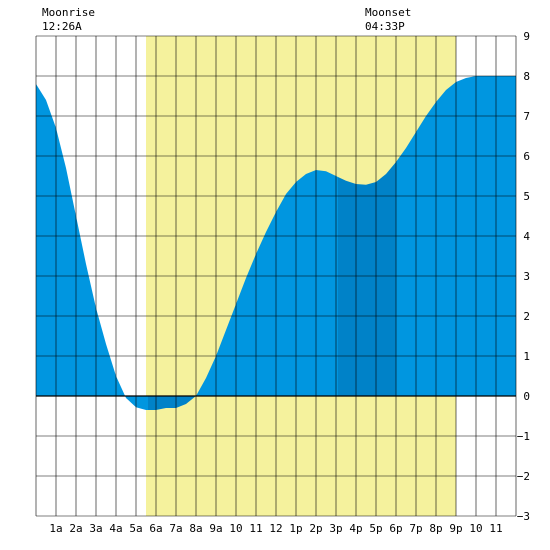  What do you see at coordinates (415, 528) in the screenshot?
I see `x-tick-label: 7p` at bounding box center [415, 528].